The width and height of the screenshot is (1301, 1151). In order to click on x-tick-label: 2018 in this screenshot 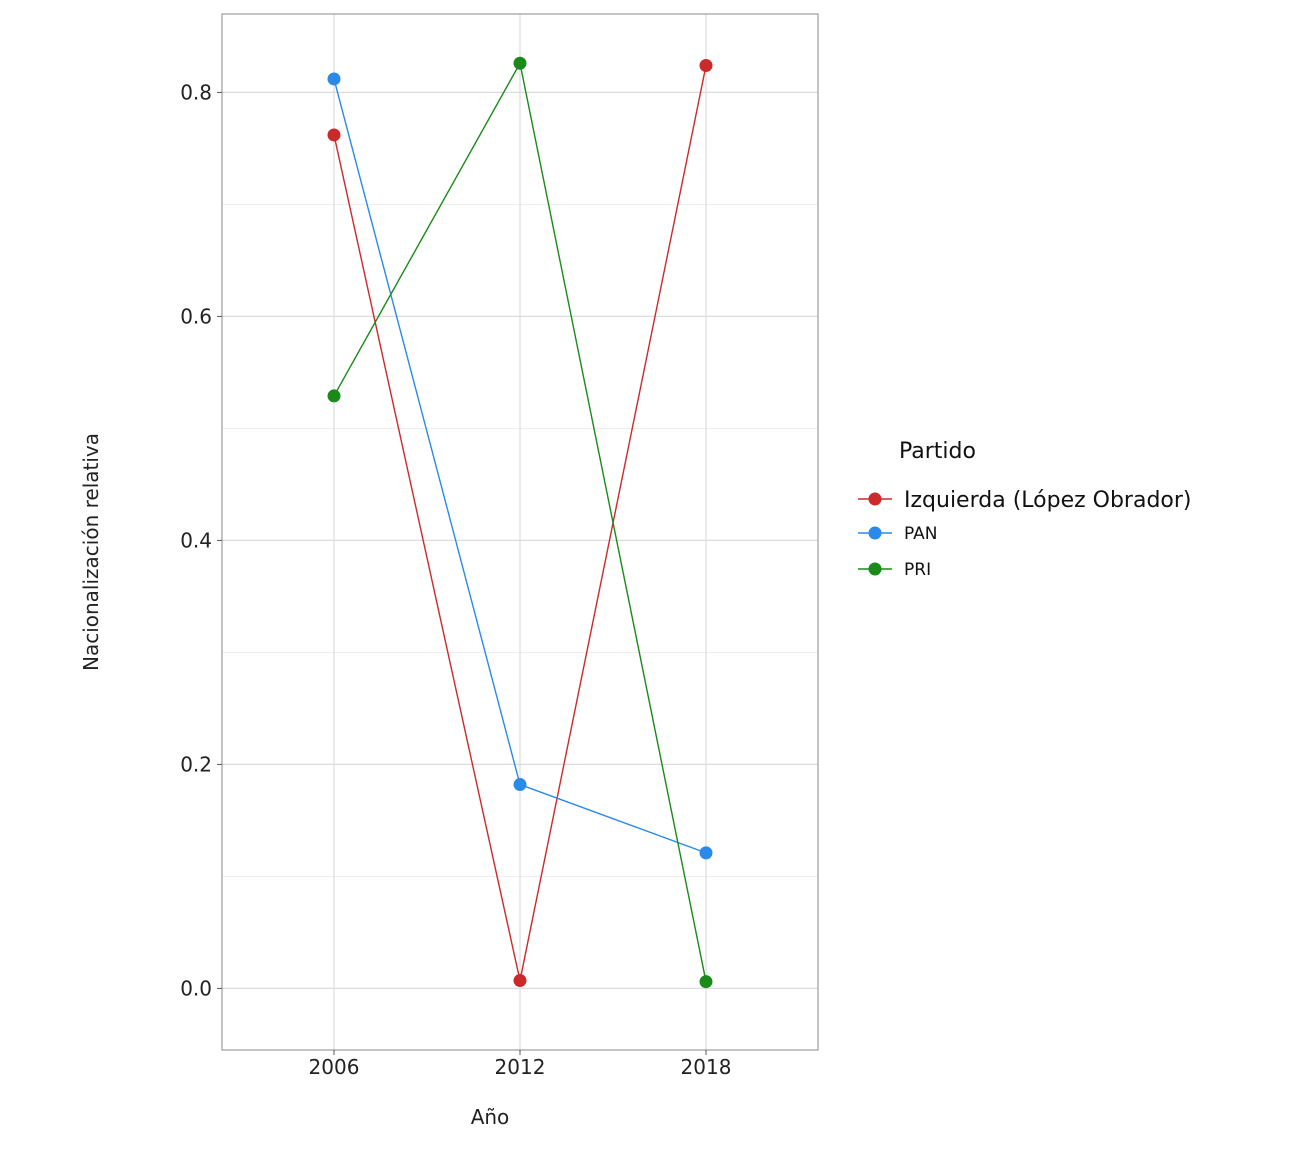, I will do `click(706, 1067)`.